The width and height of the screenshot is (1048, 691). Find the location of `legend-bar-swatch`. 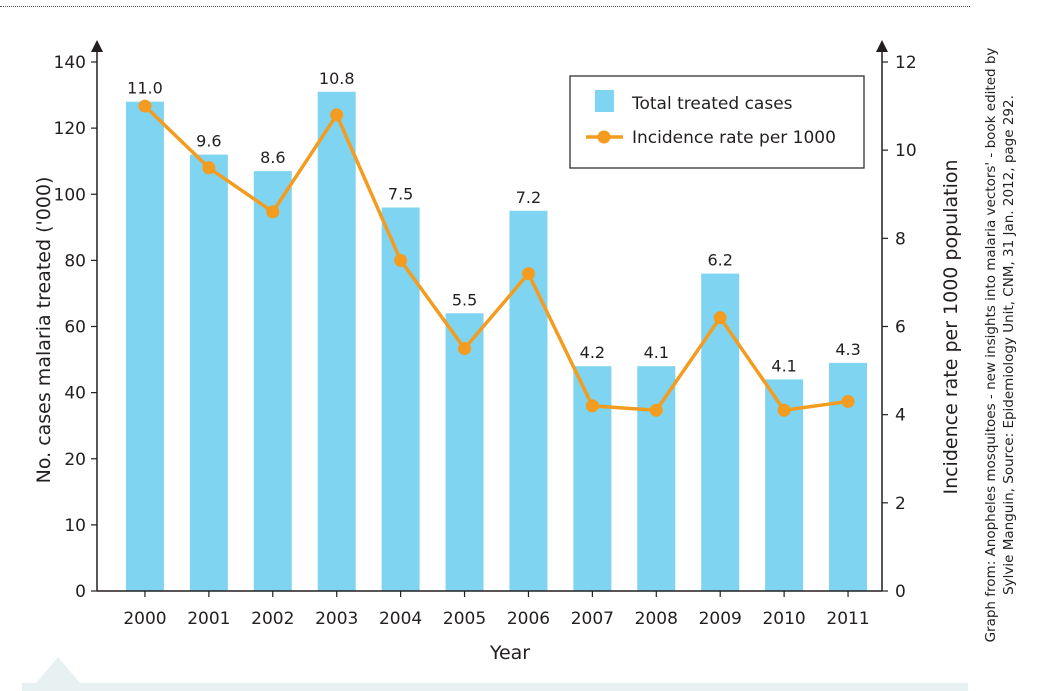

legend-bar-swatch is located at coordinates (604, 101).